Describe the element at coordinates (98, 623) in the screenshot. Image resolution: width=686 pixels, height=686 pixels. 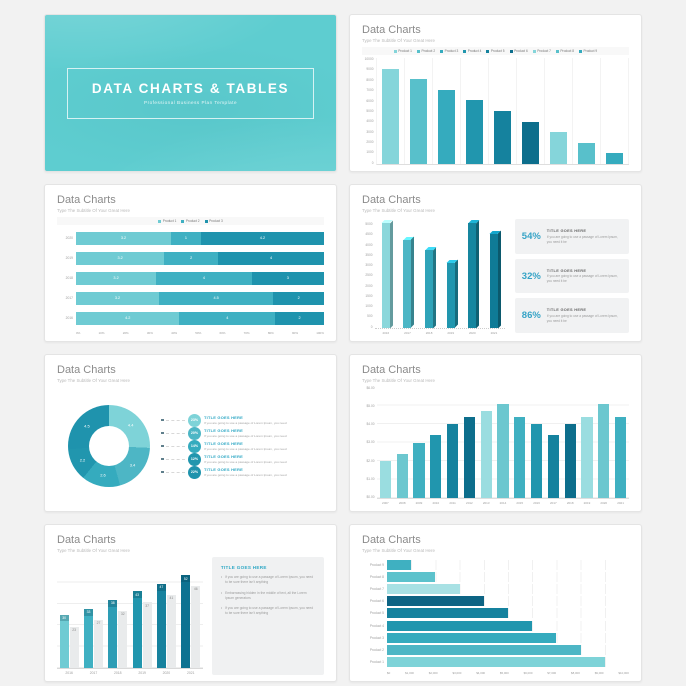
I see `bar-value-label: 27` at that location.